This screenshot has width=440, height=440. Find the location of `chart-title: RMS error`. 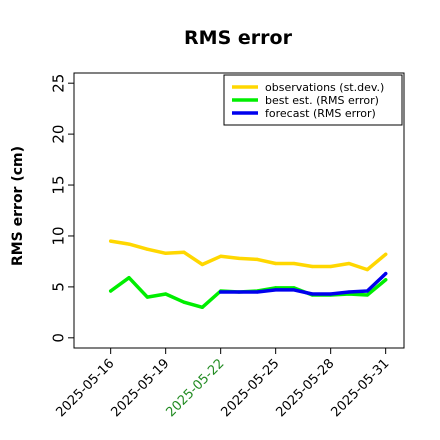

chart-title: RMS error is located at coordinates (238, 38).